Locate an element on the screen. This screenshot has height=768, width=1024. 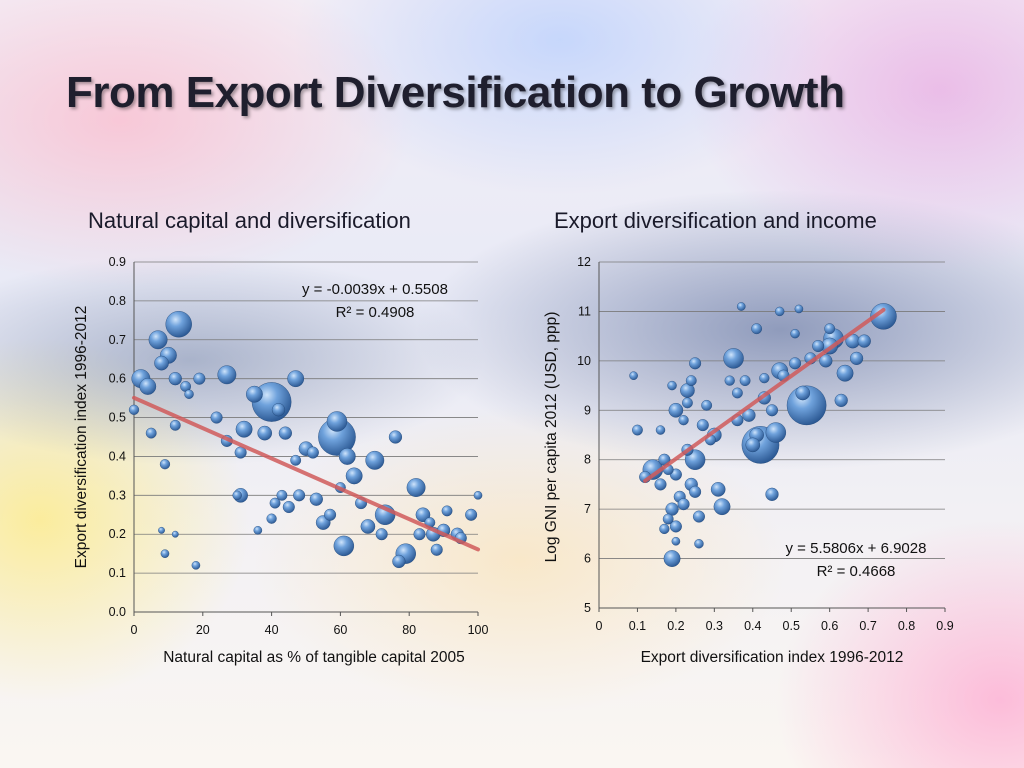
x-tick-label: 40 is located at coordinates (272, 630).